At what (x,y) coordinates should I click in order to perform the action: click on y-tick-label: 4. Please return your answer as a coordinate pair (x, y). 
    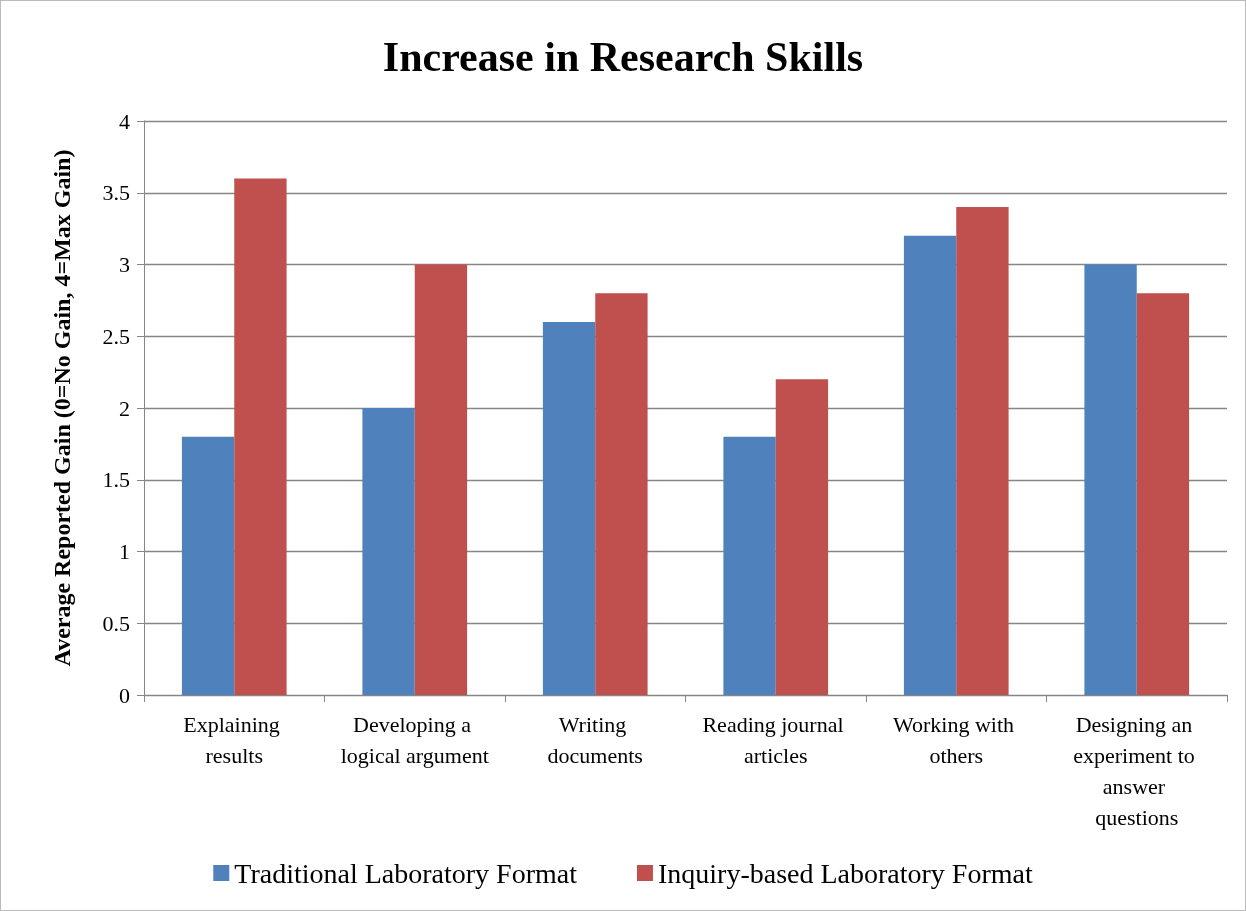
    Looking at the image, I should click on (124, 121).